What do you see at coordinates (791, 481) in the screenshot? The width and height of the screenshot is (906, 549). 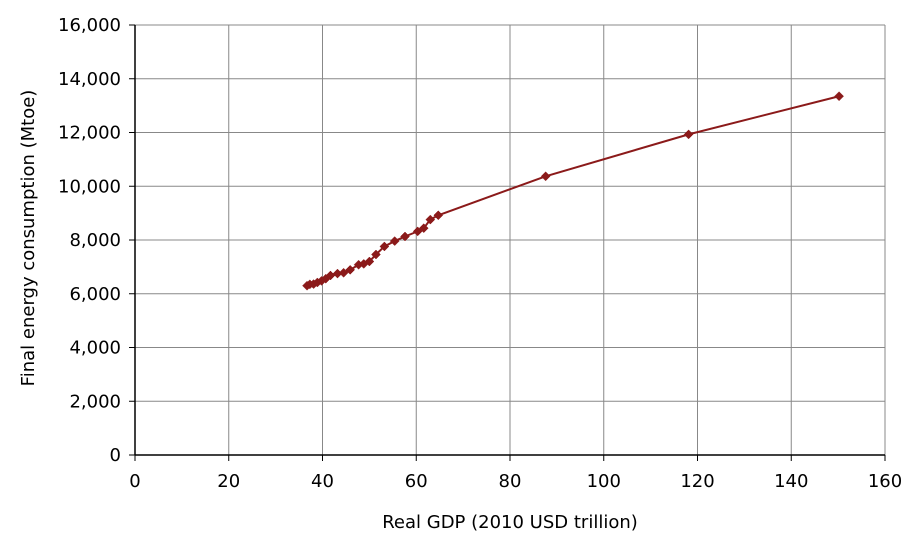 I see `x-tick-label: 140` at bounding box center [791, 481].